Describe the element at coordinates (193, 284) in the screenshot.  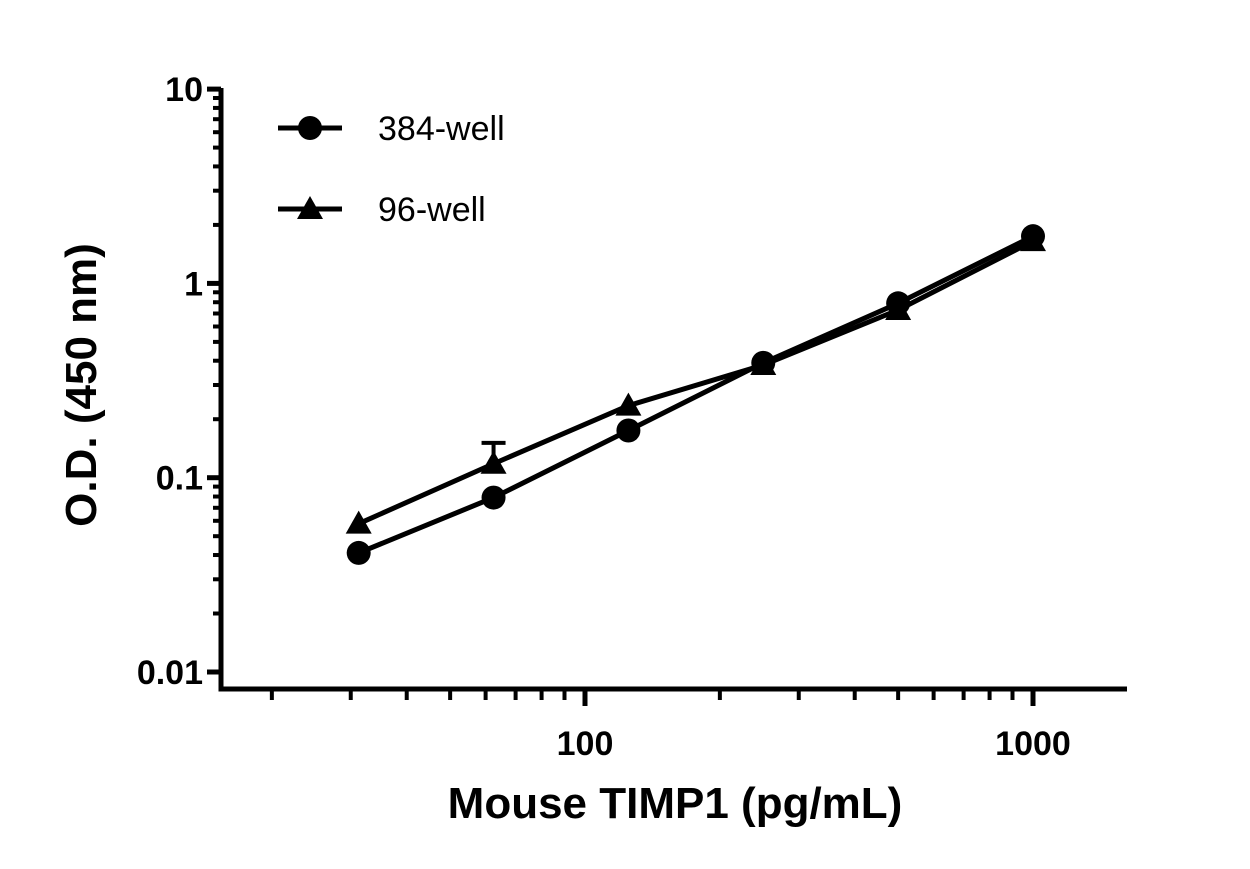
I see `y-tick-label: 1` at that location.